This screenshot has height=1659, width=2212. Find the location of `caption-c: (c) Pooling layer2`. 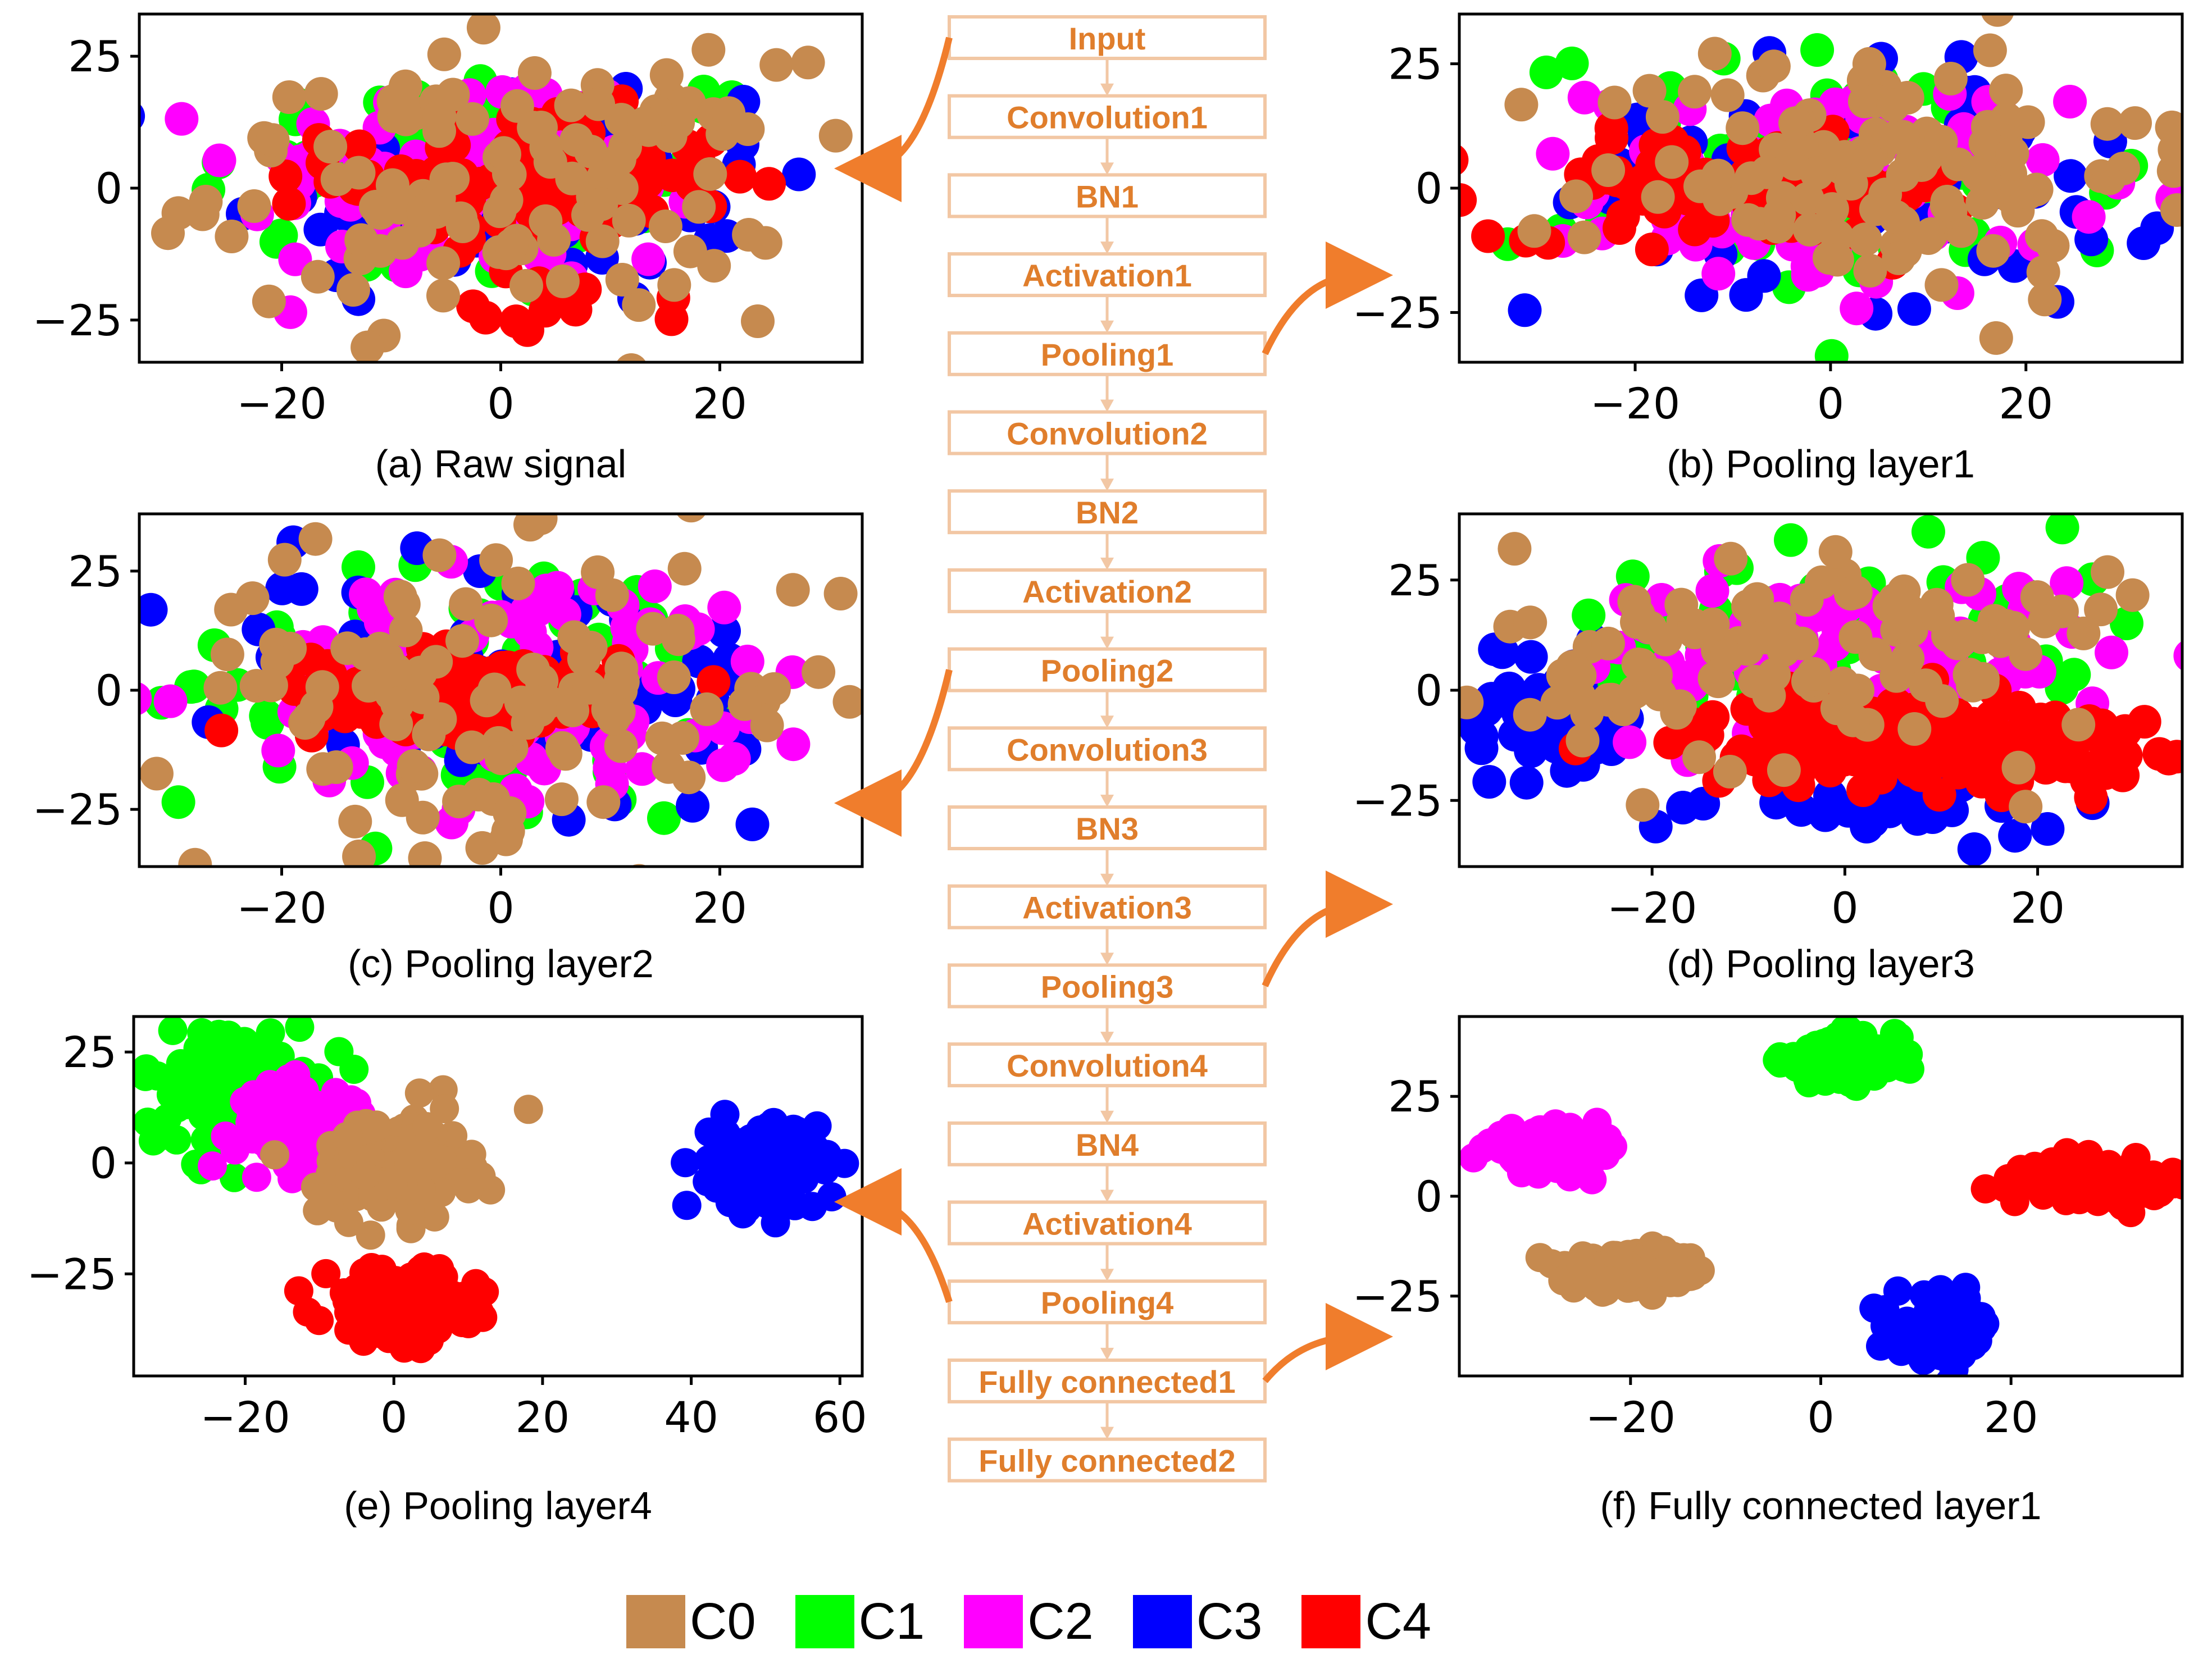

caption-c: (c) Pooling layer2 is located at coordinates (501, 964).